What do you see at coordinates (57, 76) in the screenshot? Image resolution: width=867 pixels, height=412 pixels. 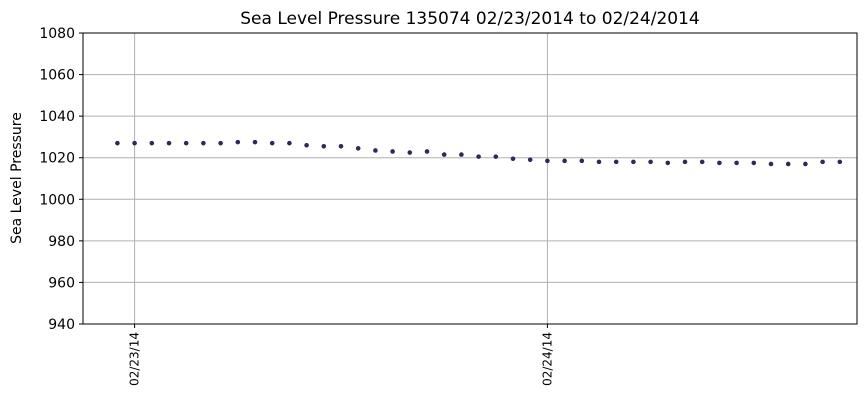 I see `y-tick-label: 1060` at bounding box center [57, 76].